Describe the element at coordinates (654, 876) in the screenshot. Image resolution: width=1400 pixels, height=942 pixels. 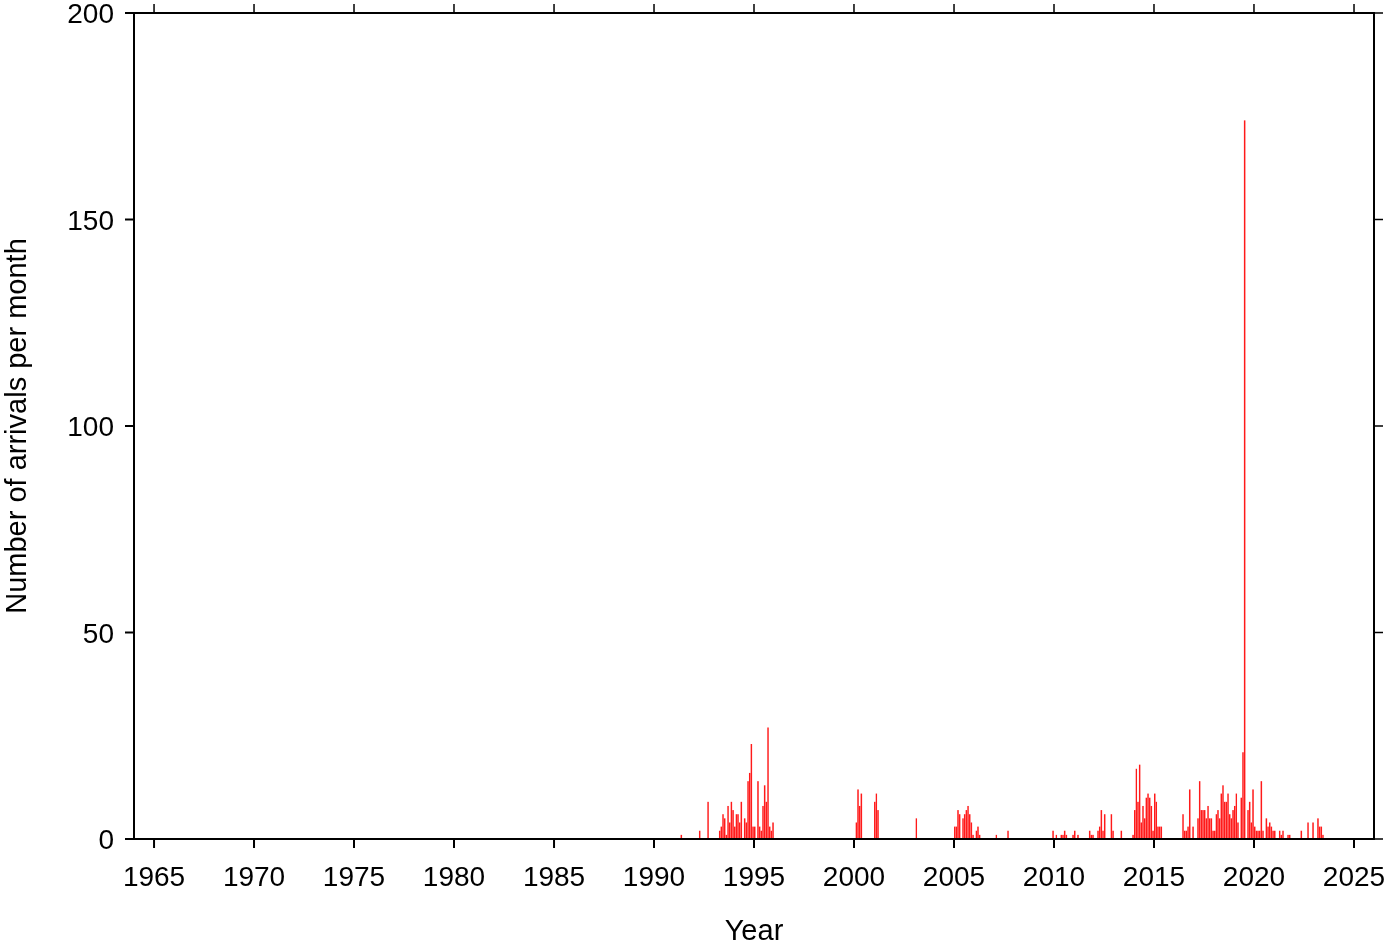
I see `x-tick-label: 1990` at that location.